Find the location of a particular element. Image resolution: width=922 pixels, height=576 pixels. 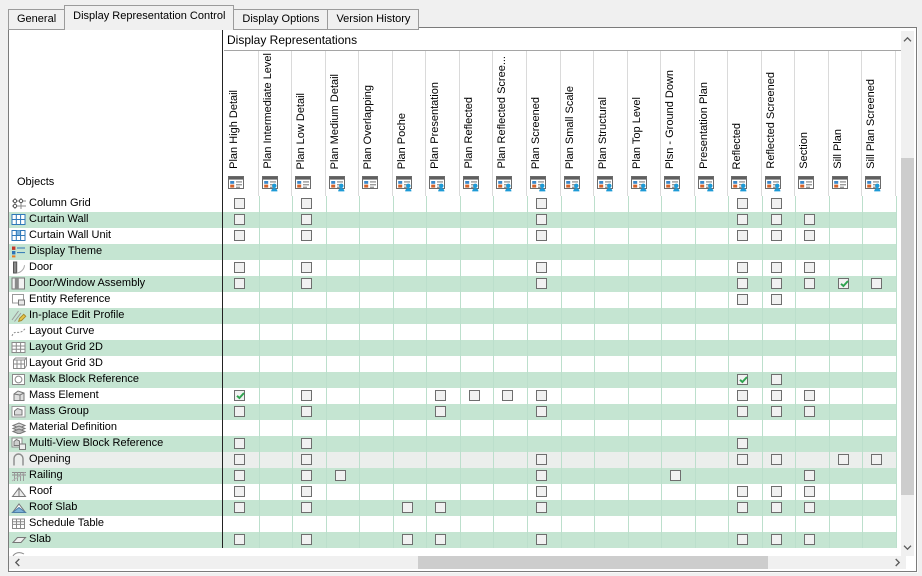

left-chevron-icon is located at coordinates (17, 562).